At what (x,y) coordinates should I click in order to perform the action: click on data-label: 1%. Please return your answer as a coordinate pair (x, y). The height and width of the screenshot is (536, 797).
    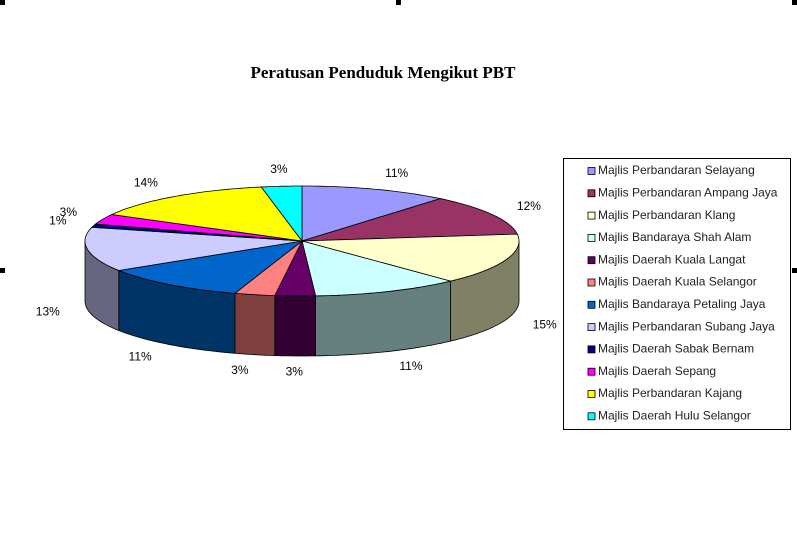
    Looking at the image, I should click on (58, 220).